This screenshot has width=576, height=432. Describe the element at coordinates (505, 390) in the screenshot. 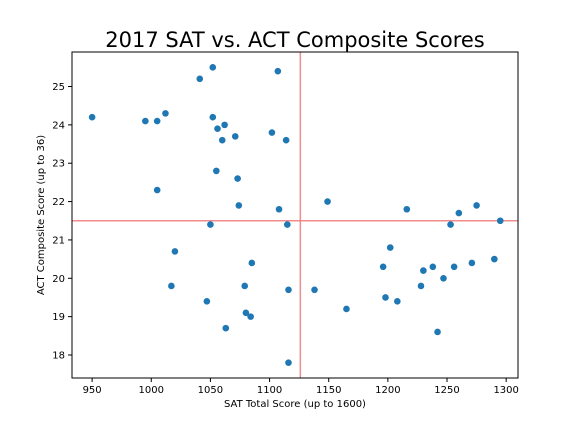

I see `x-tick-label: 1300` at that location.